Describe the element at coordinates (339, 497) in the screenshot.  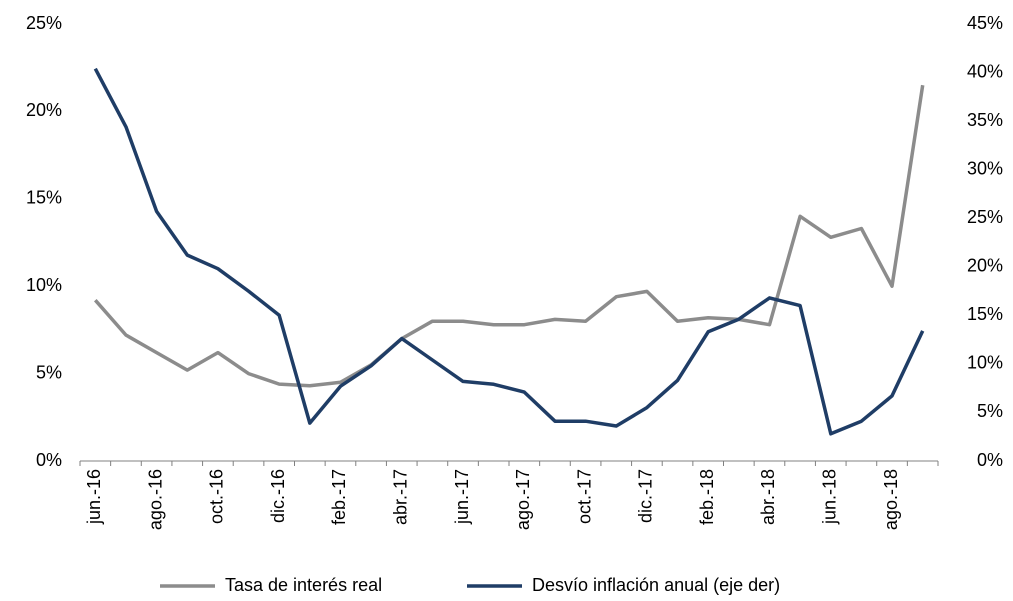
I see `x-tick-label: feb.-17` at that location.